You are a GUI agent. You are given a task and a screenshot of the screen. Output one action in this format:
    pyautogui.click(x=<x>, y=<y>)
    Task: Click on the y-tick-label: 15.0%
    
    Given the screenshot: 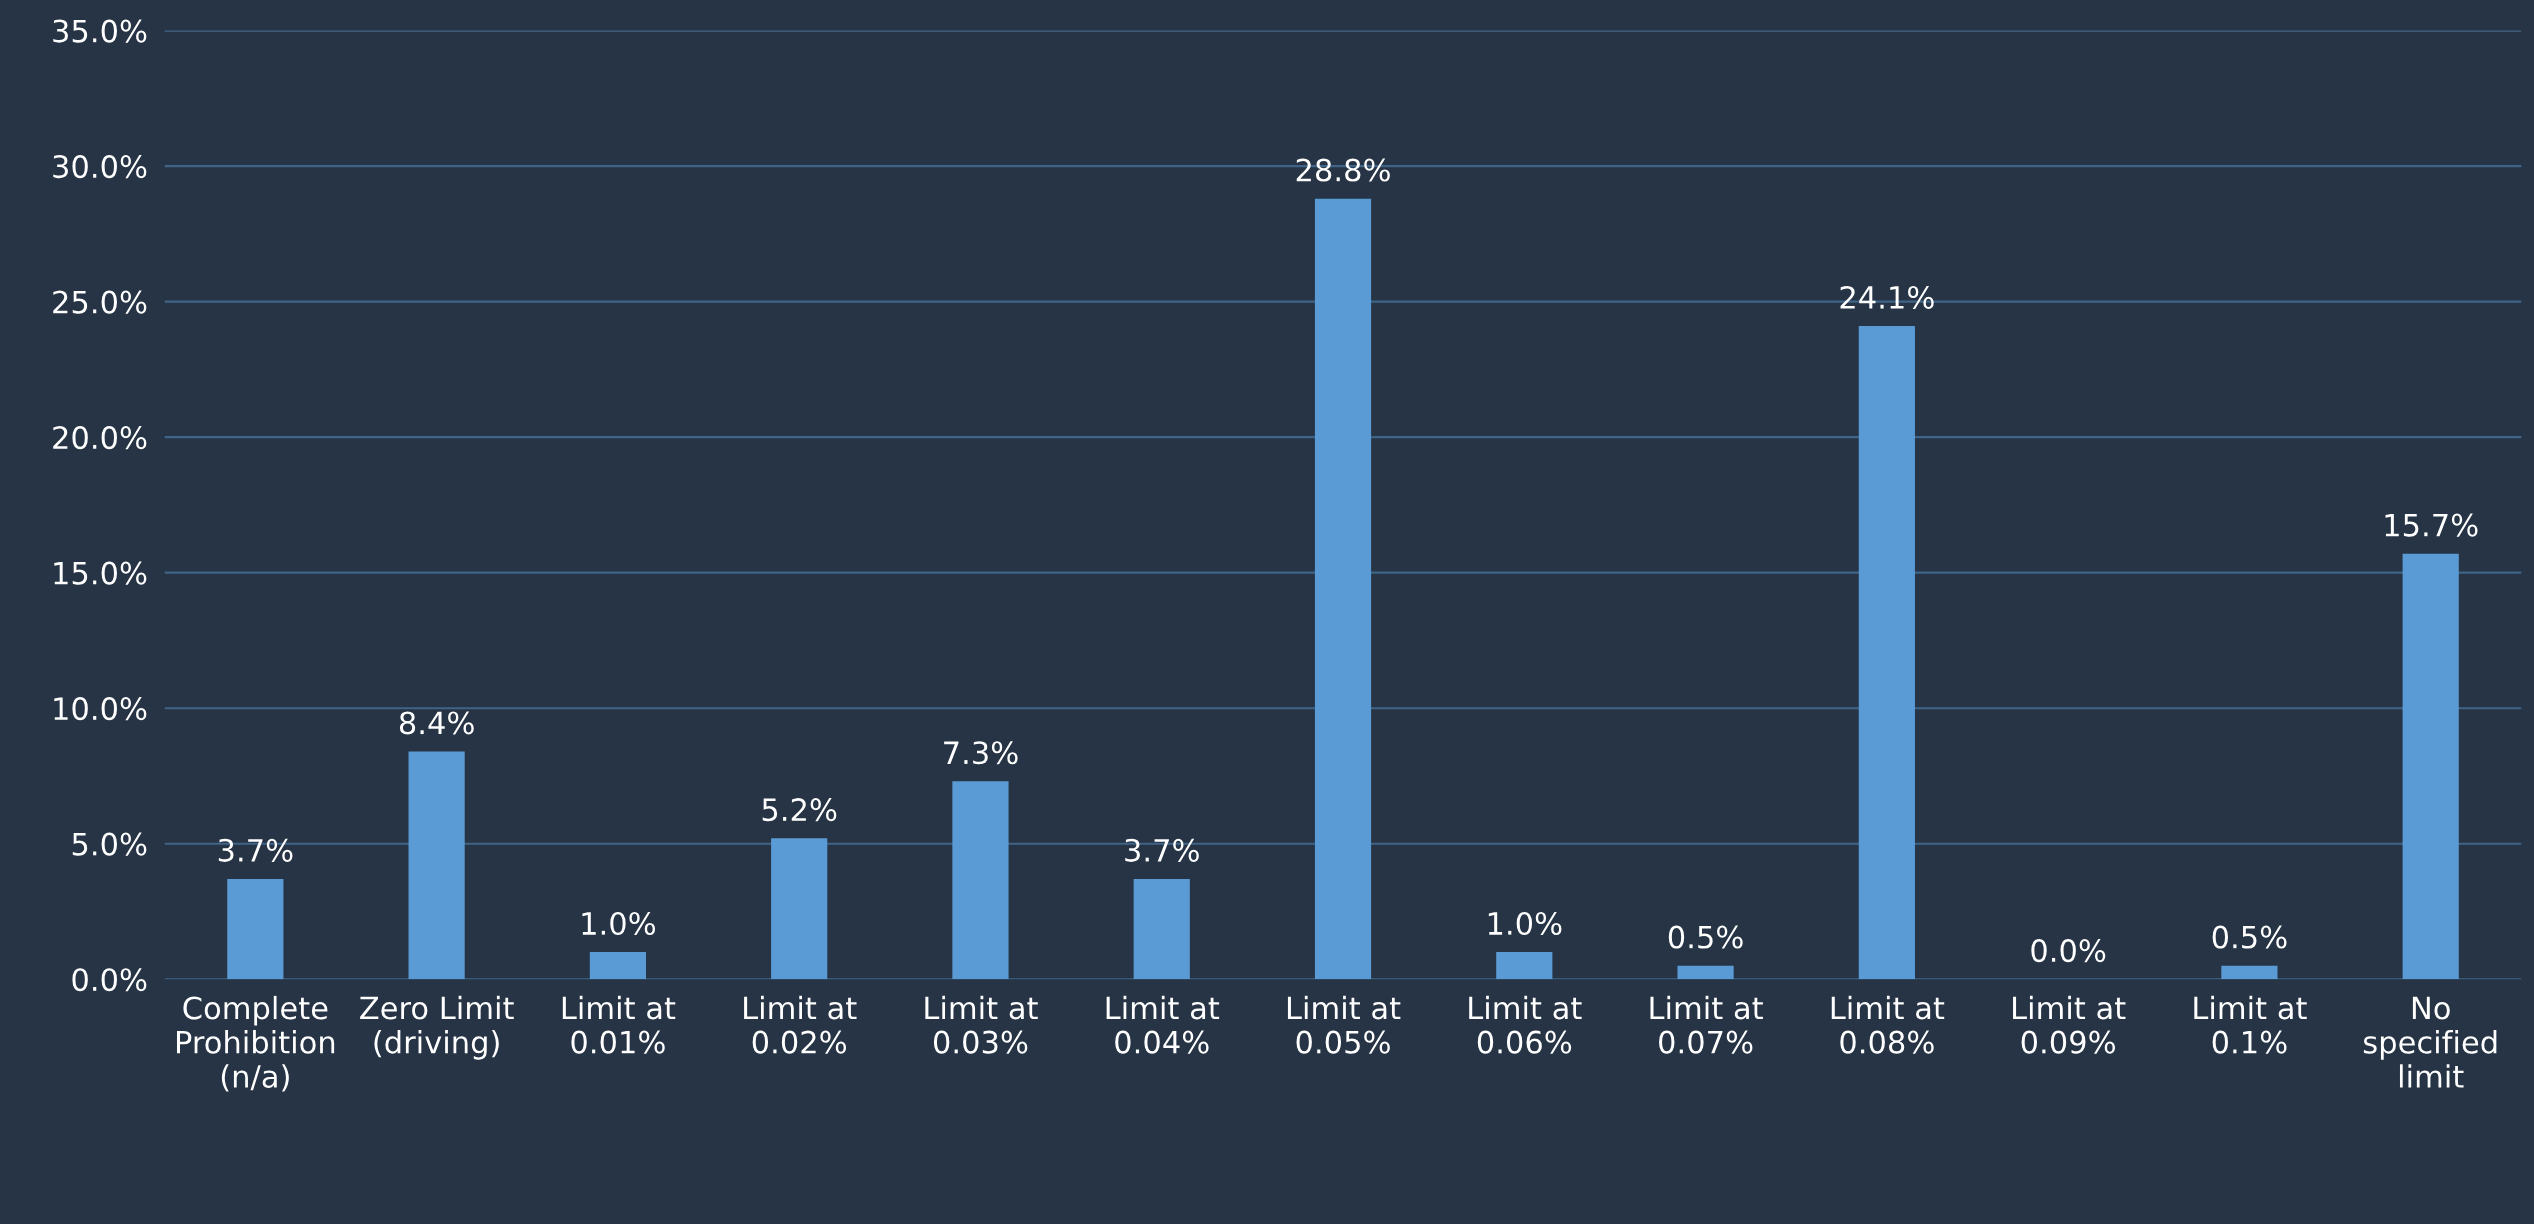 What is the action you would take?
    pyautogui.click(x=100, y=573)
    